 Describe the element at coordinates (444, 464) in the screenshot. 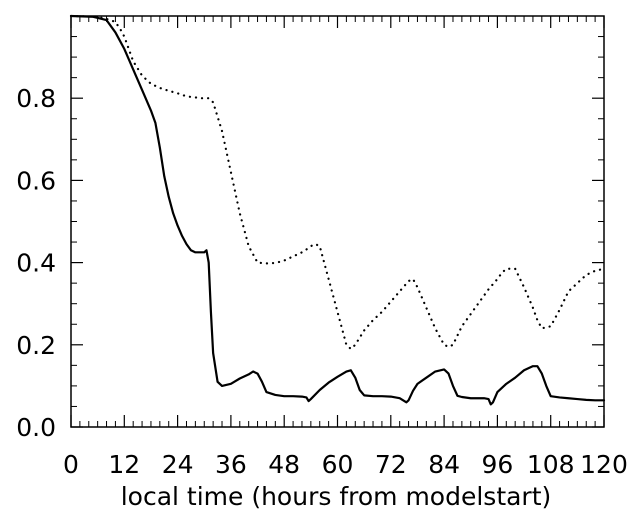

I see `x-tick-label: 84` at that location.